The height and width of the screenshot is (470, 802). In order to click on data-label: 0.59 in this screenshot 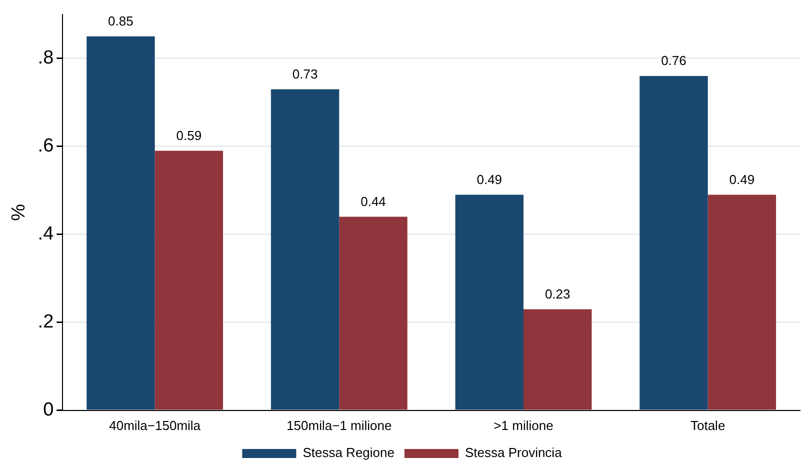, I will do `click(189, 135)`.